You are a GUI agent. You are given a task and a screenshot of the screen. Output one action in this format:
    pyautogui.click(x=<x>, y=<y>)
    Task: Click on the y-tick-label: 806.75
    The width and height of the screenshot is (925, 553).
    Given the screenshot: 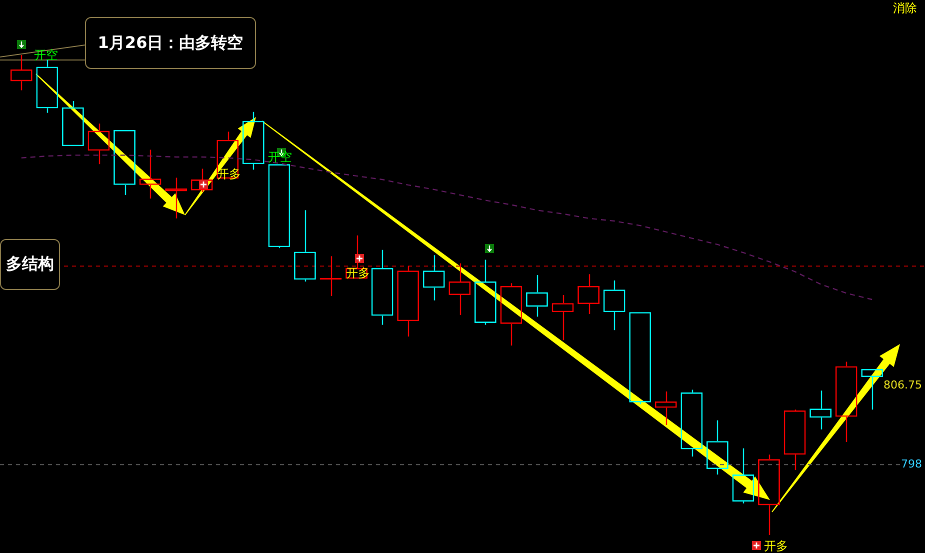 What is the action you would take?
    pyautogui.click(x=903, y=385)
    